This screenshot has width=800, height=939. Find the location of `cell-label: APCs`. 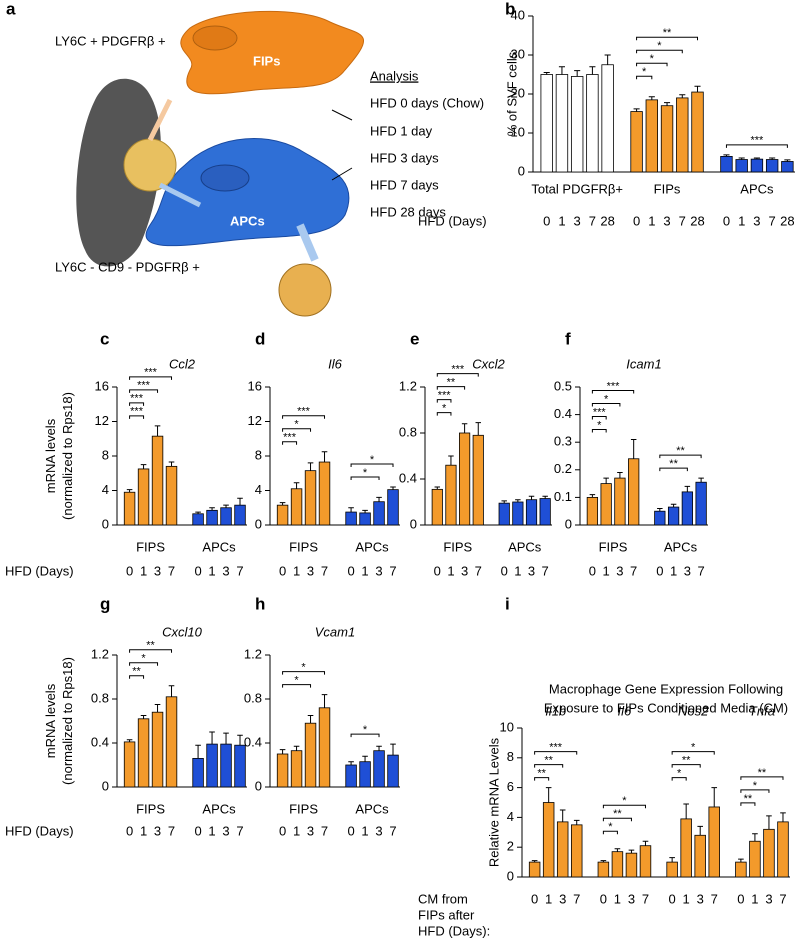

cell-label: APCs is located at coordinates (247, 220).